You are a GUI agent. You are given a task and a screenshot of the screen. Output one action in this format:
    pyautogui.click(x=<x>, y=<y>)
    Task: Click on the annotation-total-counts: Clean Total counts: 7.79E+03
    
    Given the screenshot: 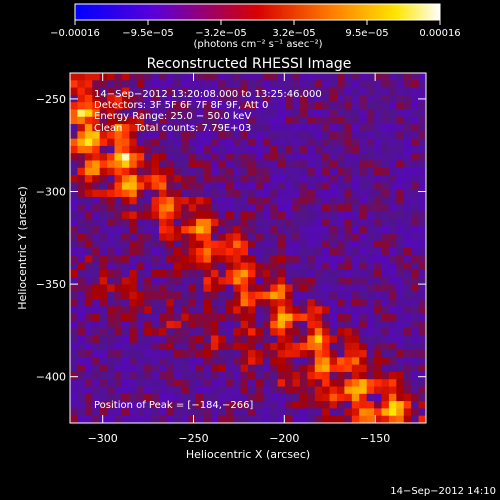 What is the action you would take?
    pyautogui.click(x=172, y=128)
    